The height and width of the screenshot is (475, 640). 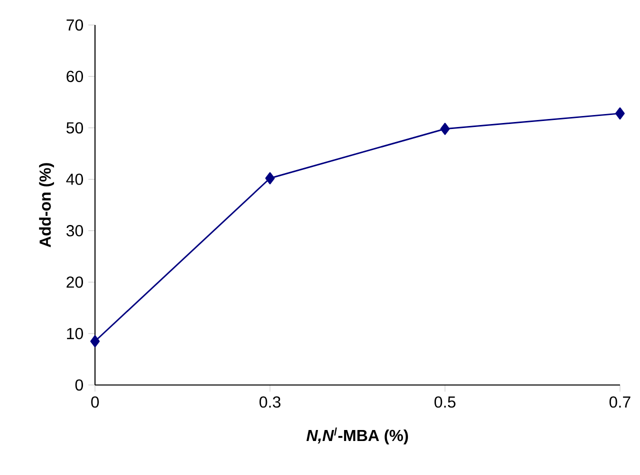 What do you see at coordinates (75, 76) in the screenshot?
I see `y-tick-label: 60` at bounding box center [75, 76].